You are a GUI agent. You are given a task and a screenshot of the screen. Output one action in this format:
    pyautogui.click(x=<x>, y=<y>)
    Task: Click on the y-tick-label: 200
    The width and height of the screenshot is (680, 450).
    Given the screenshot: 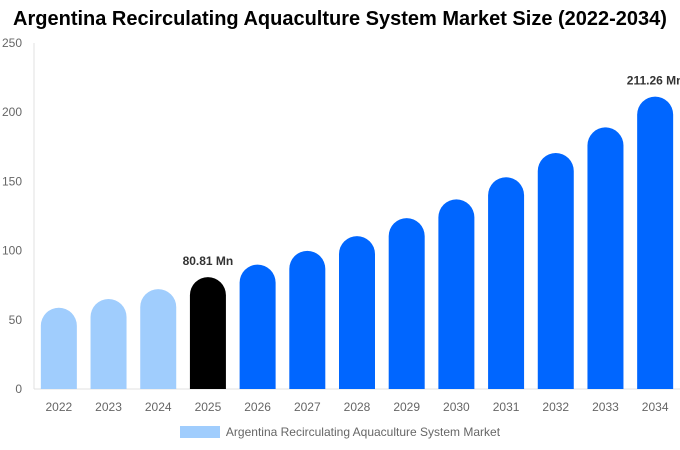 What is the action you would take?
    pyautogui.click(x=12, y=112)
    